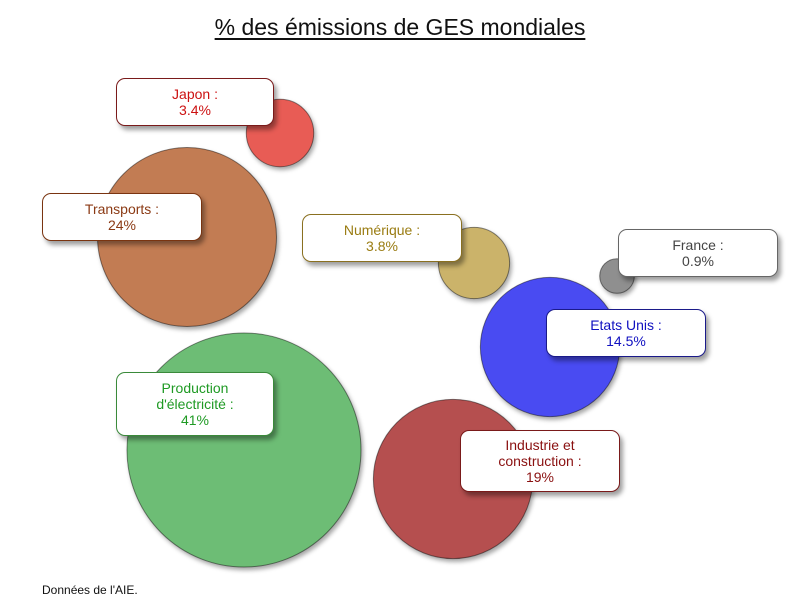 This screenshot has width=800, height=610. I want to click on callout-transports: Transports :24%, so click(122, 217).